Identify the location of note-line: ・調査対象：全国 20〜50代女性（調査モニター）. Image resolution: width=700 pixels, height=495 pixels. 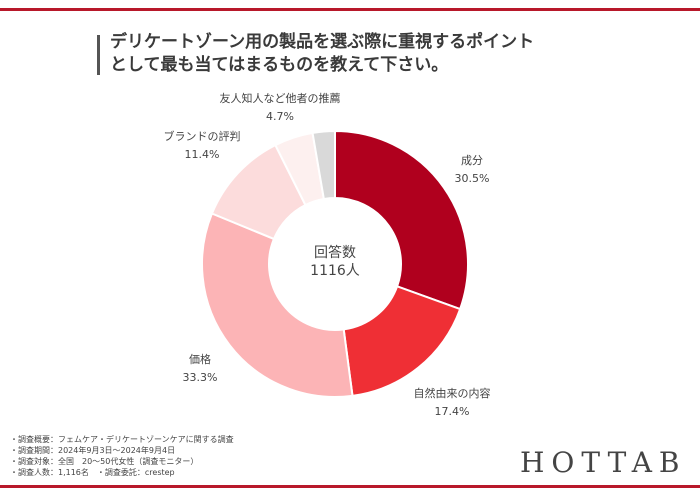
(104, 461).